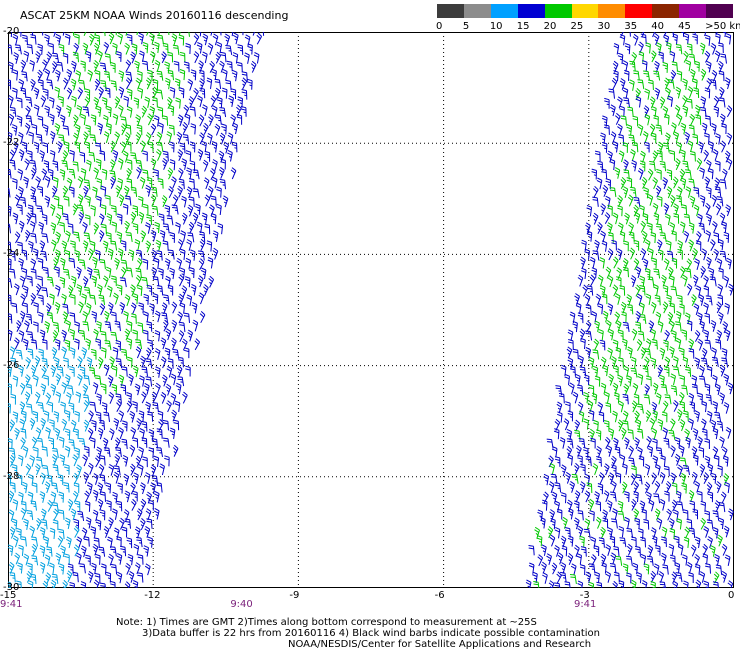 This screenshot has width=740, height=650. I want to click on legend-label: 20, so click(550, 26).